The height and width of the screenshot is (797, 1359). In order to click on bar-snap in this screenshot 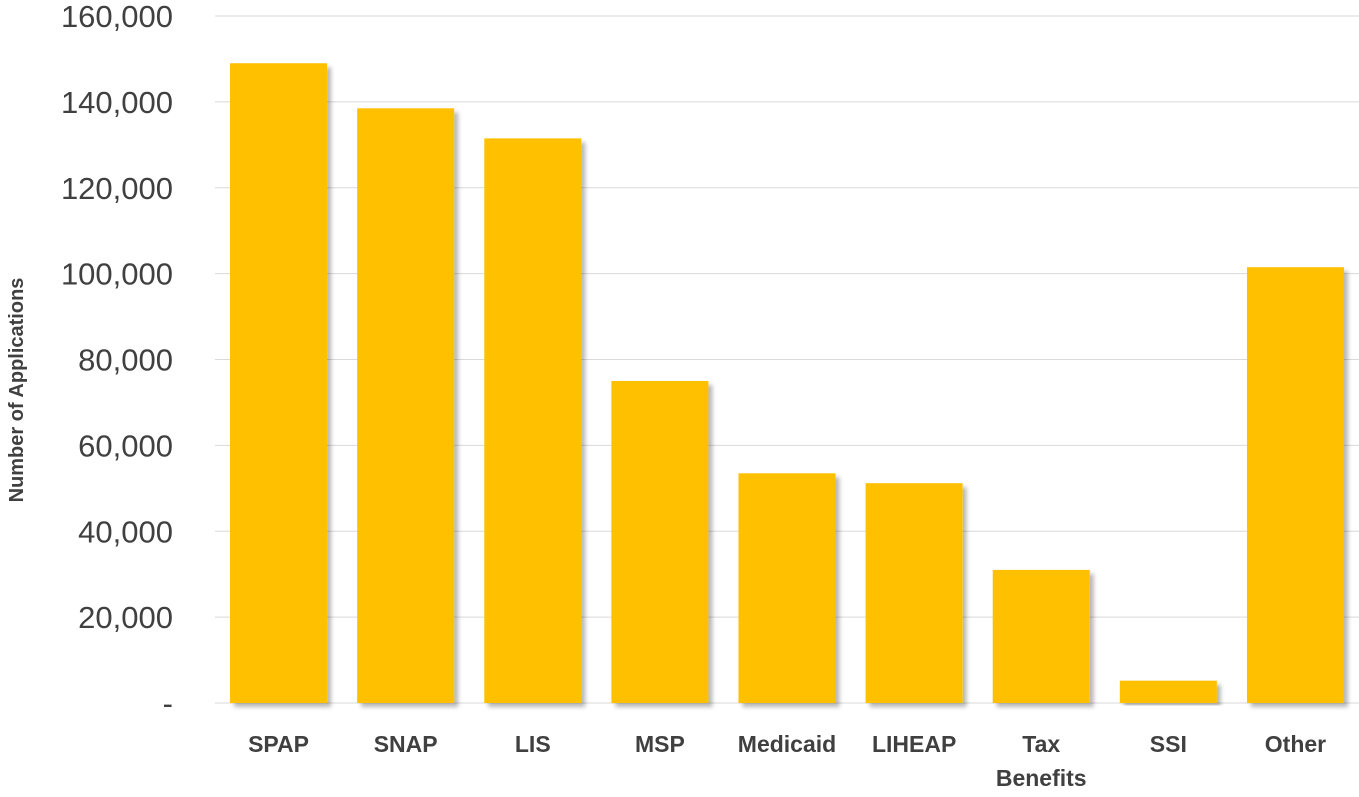, I will do `click(406, 406)`.